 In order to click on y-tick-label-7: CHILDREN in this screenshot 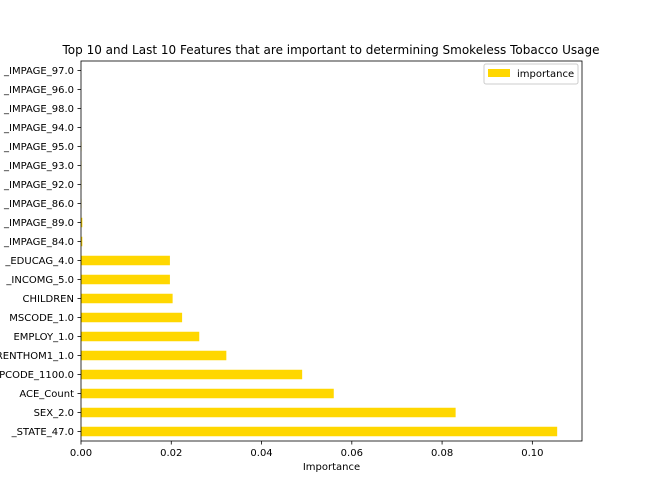, I will do `click(48, 299)`.